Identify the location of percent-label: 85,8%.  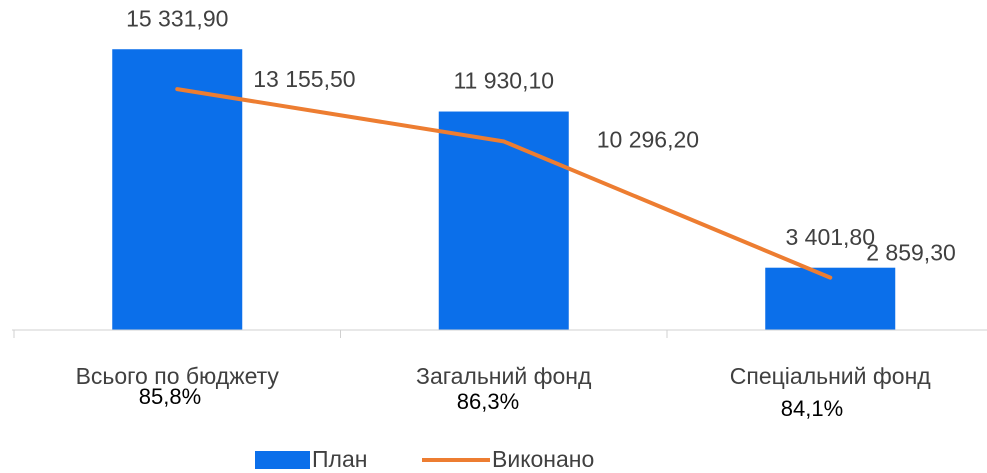
(170, 396).